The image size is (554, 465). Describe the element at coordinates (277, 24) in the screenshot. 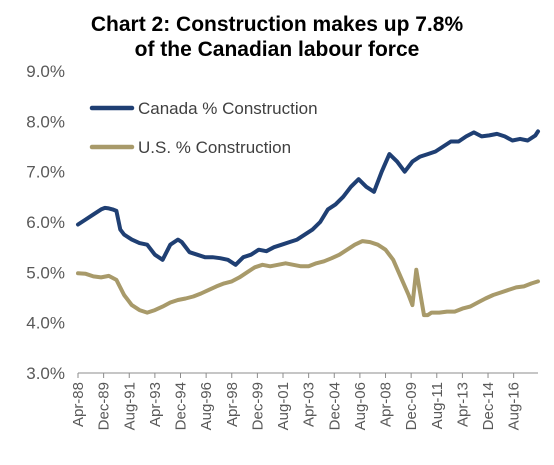

I see `chart-title-line-1: Chart 2: Construction makes up 7.8%` at that location.